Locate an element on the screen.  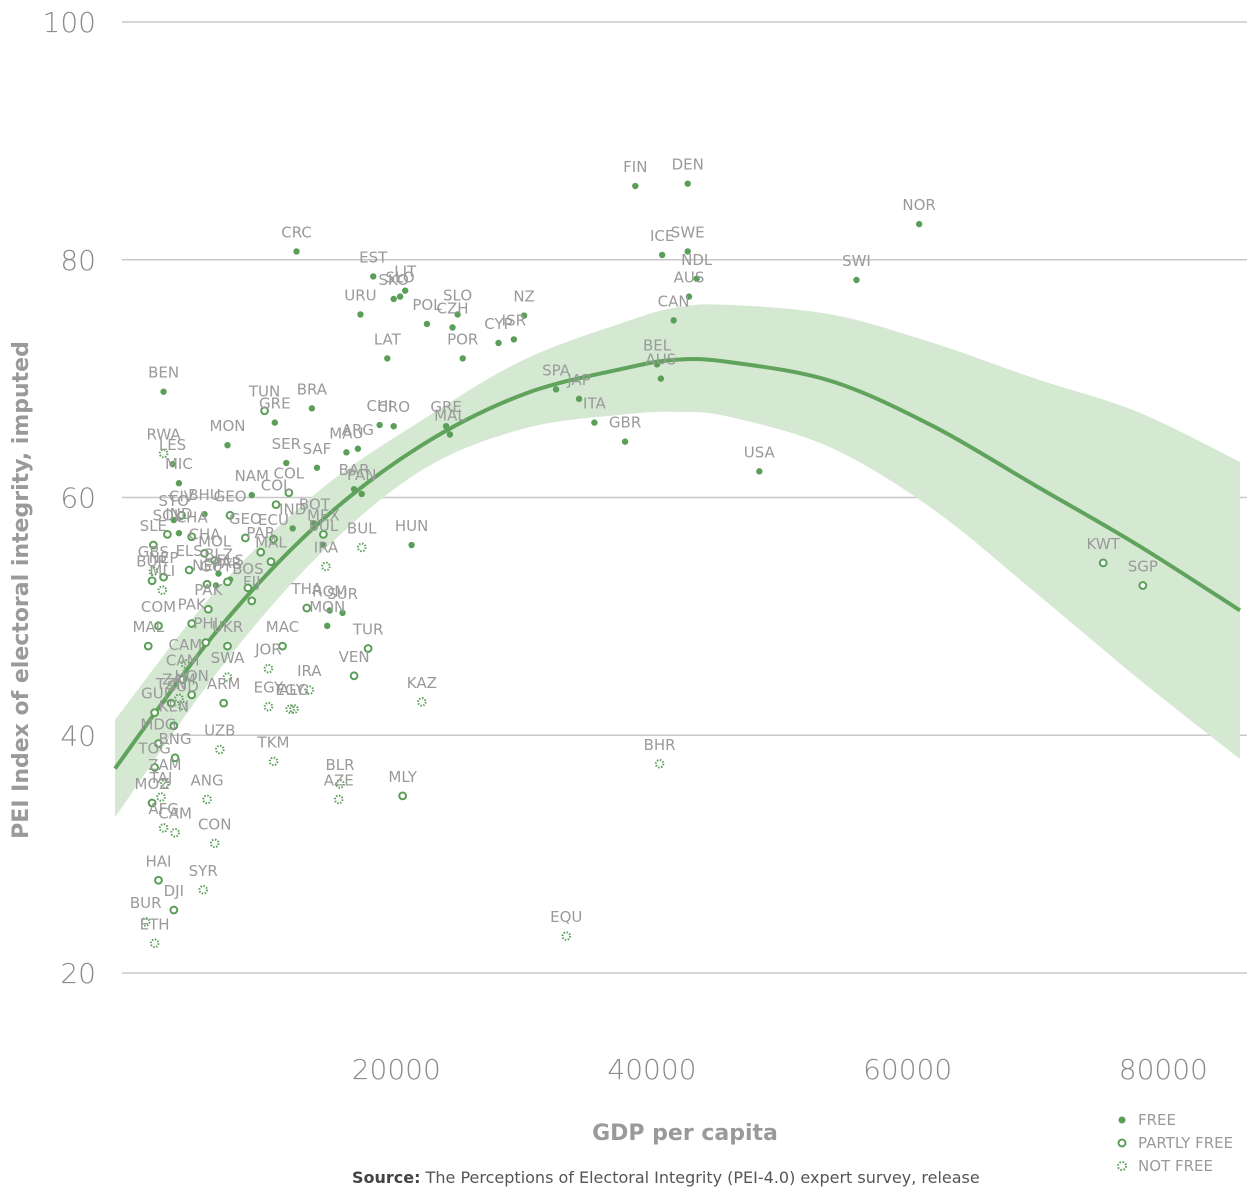
y-tick-label: 60 is located at coordinates (78, 498).